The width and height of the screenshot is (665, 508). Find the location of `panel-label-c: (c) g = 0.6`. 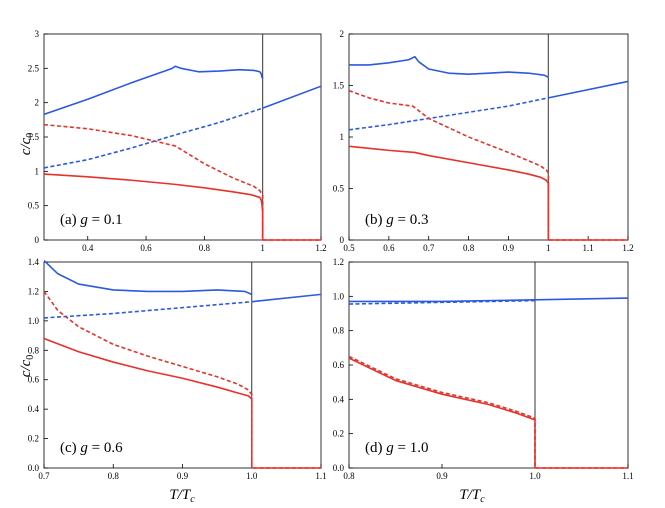

panel-label-c: (c) g = 0.6 is located at coordinates (91, 448).